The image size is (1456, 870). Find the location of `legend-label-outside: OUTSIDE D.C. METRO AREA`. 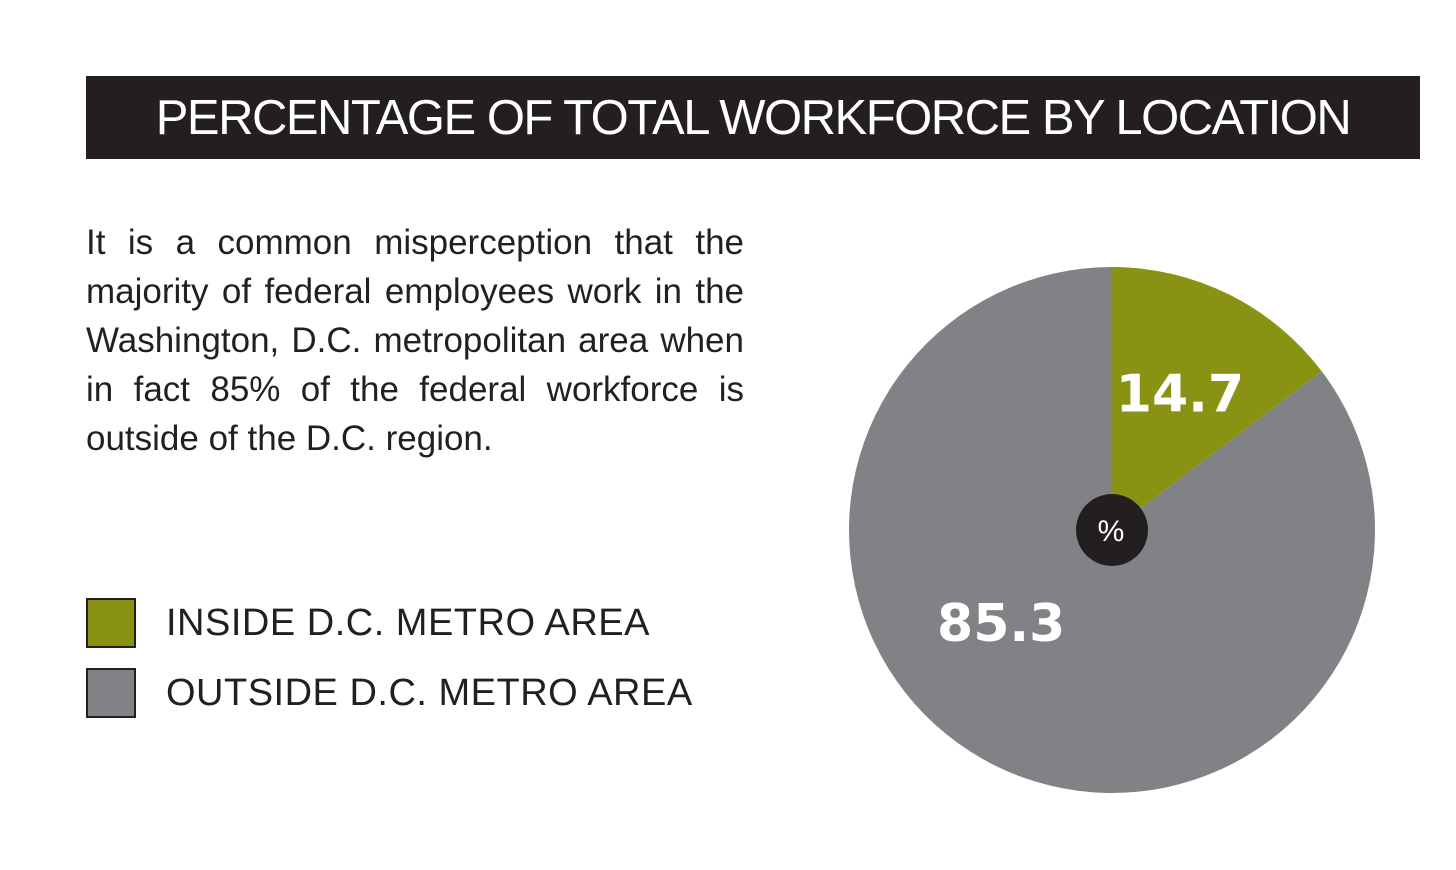

legend-label-outside: OUTSIDE D.C. METRO AREA is located at coordinates (429, 692).